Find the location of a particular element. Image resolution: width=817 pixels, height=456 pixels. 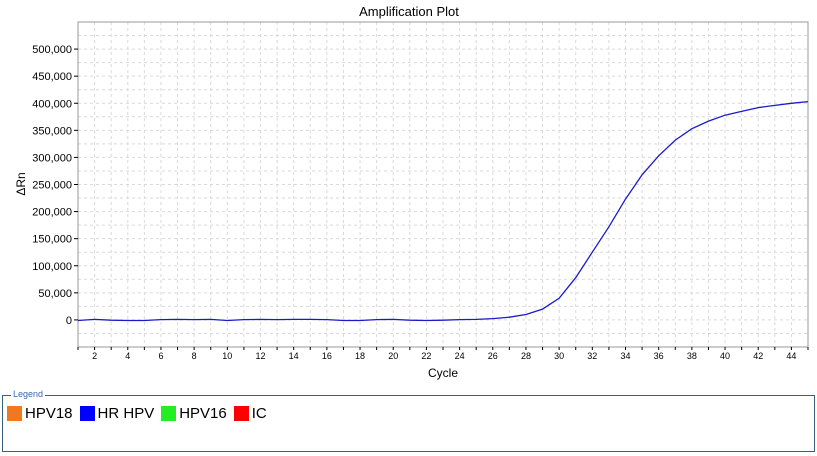

x-axis-label: Cycle is located at coordinates (443, 373).